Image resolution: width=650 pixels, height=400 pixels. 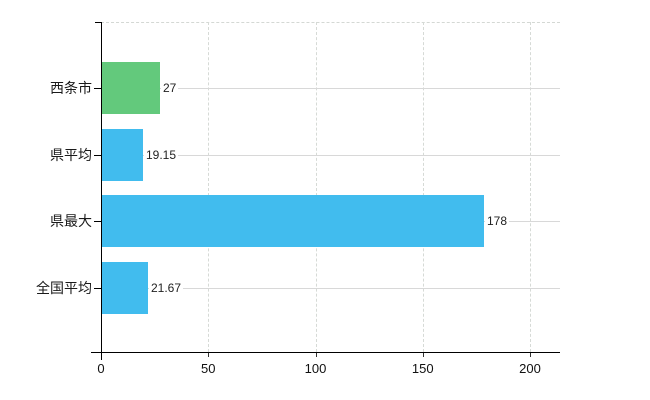 I want to click on category-label: 県平均, so click(x=71, y=154).